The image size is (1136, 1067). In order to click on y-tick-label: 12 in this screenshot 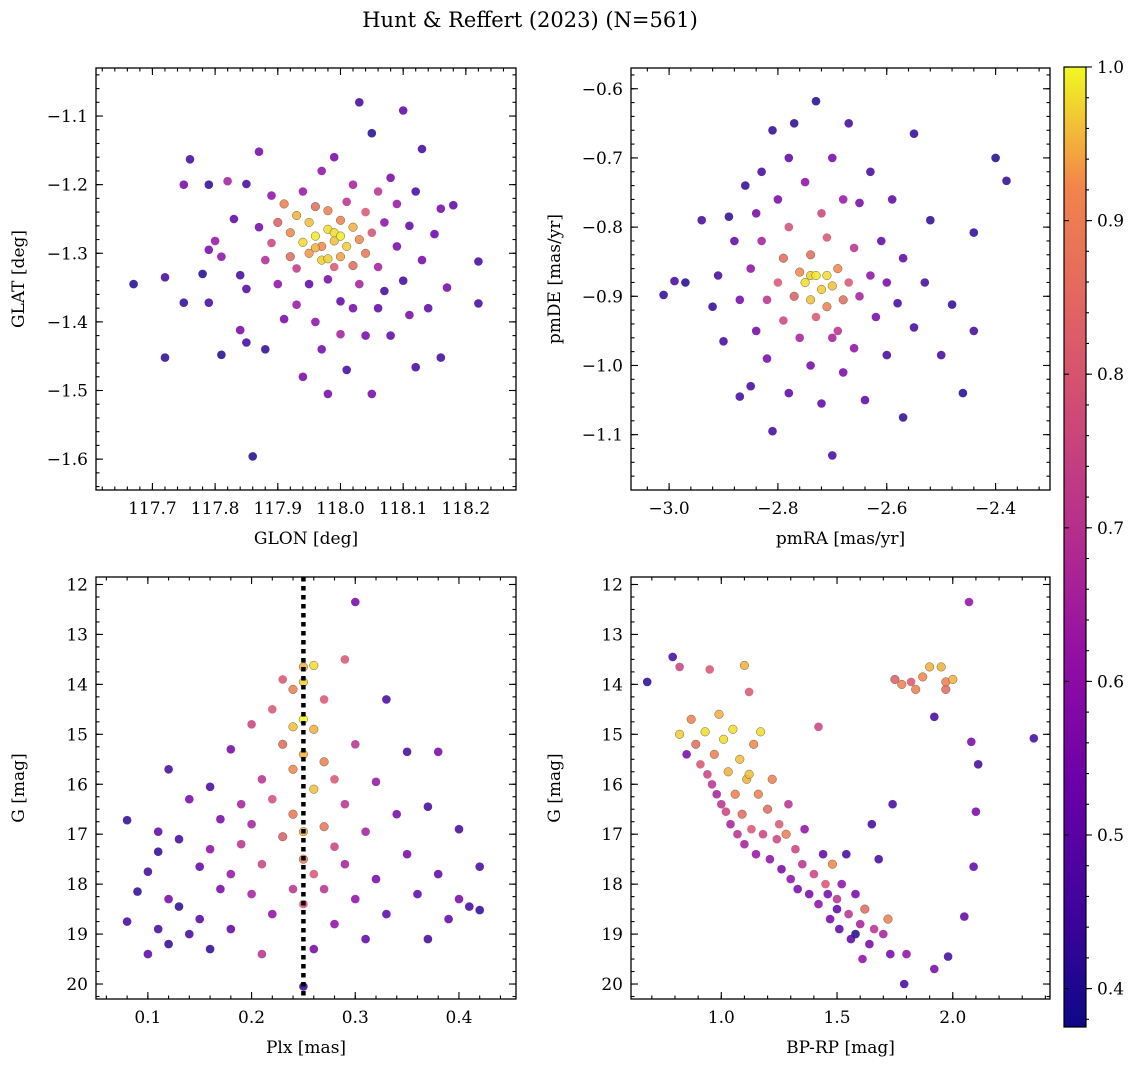, I will do `click(612, 585)`.